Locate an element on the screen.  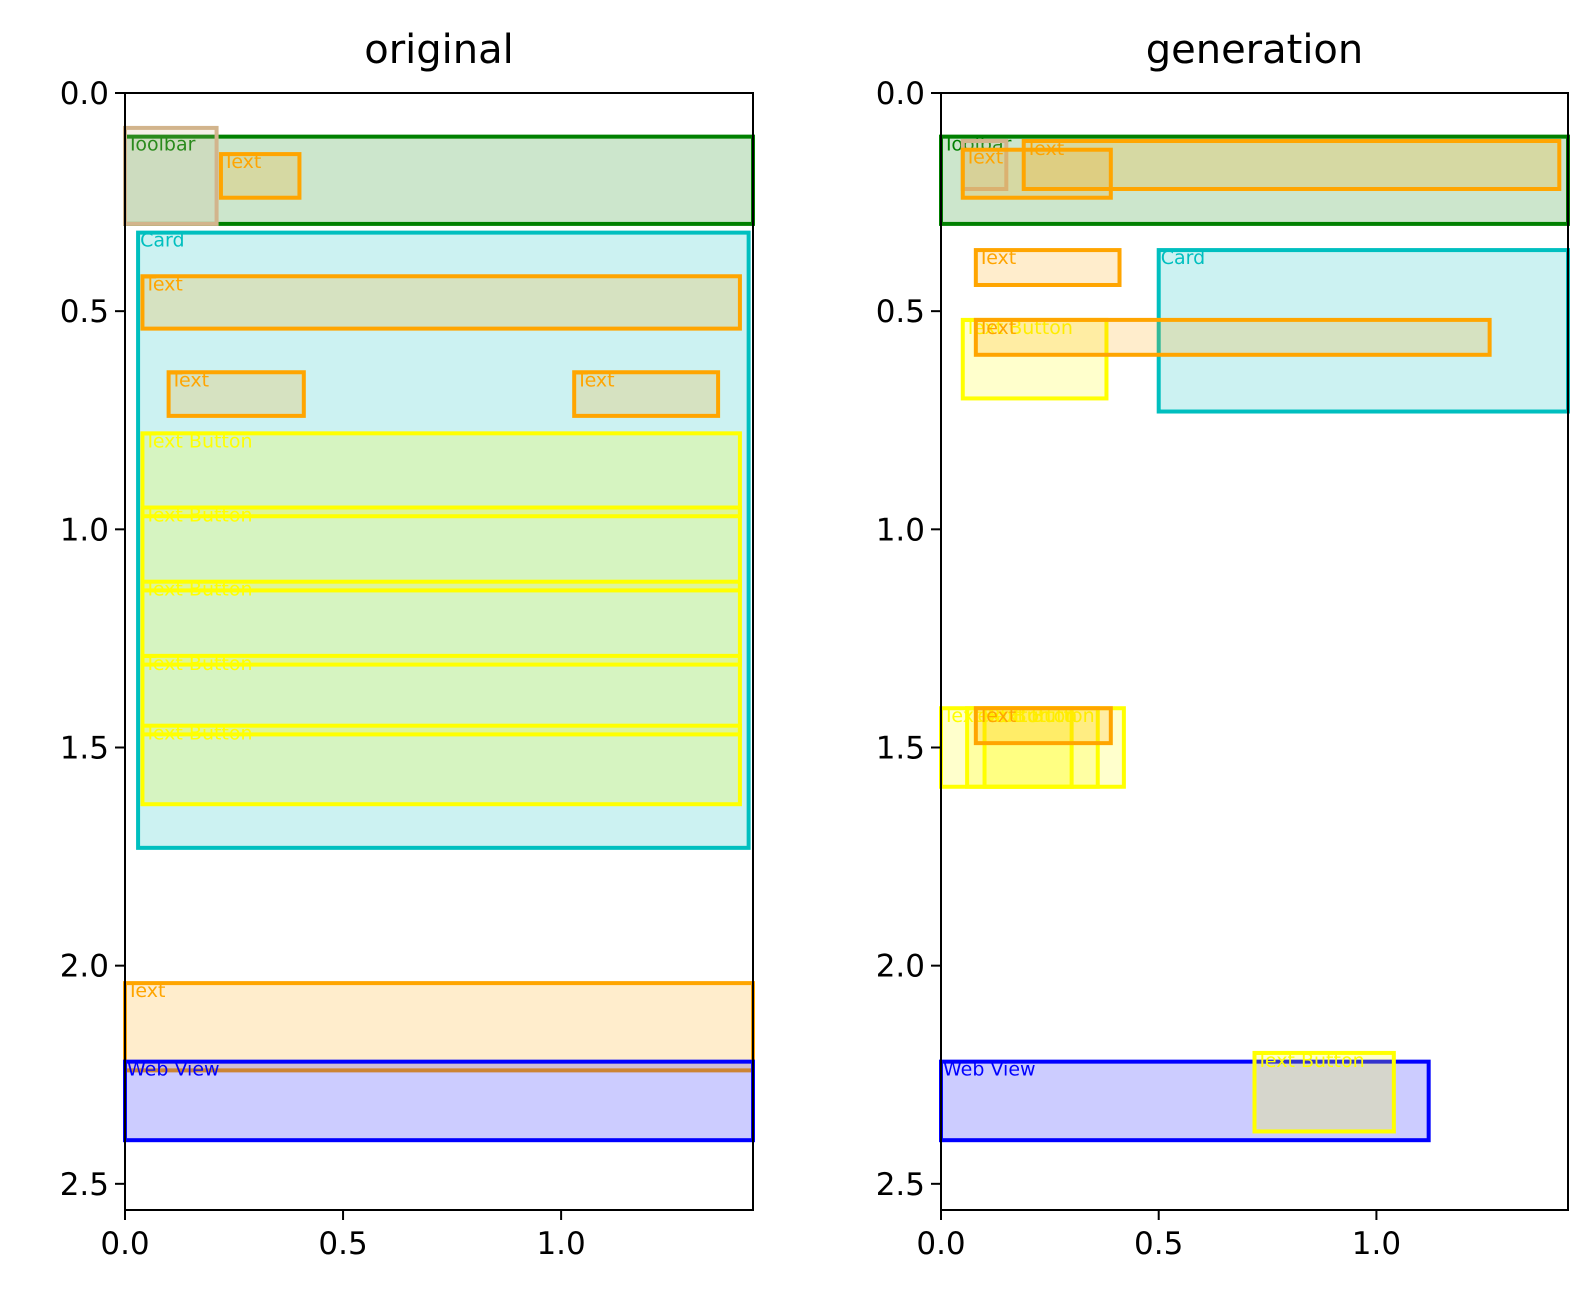
box-card is located at coordinates (1363, 331).